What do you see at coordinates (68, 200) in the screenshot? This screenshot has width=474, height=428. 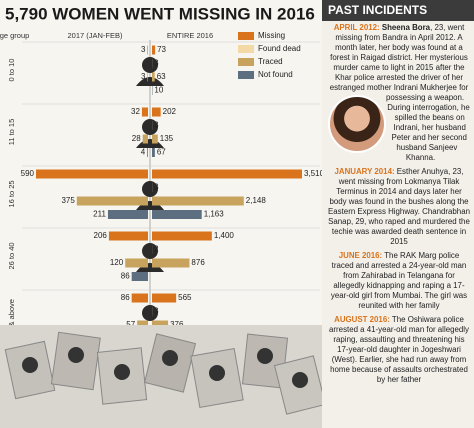 I see `value-label: 375` at bounding box center [68, 200].